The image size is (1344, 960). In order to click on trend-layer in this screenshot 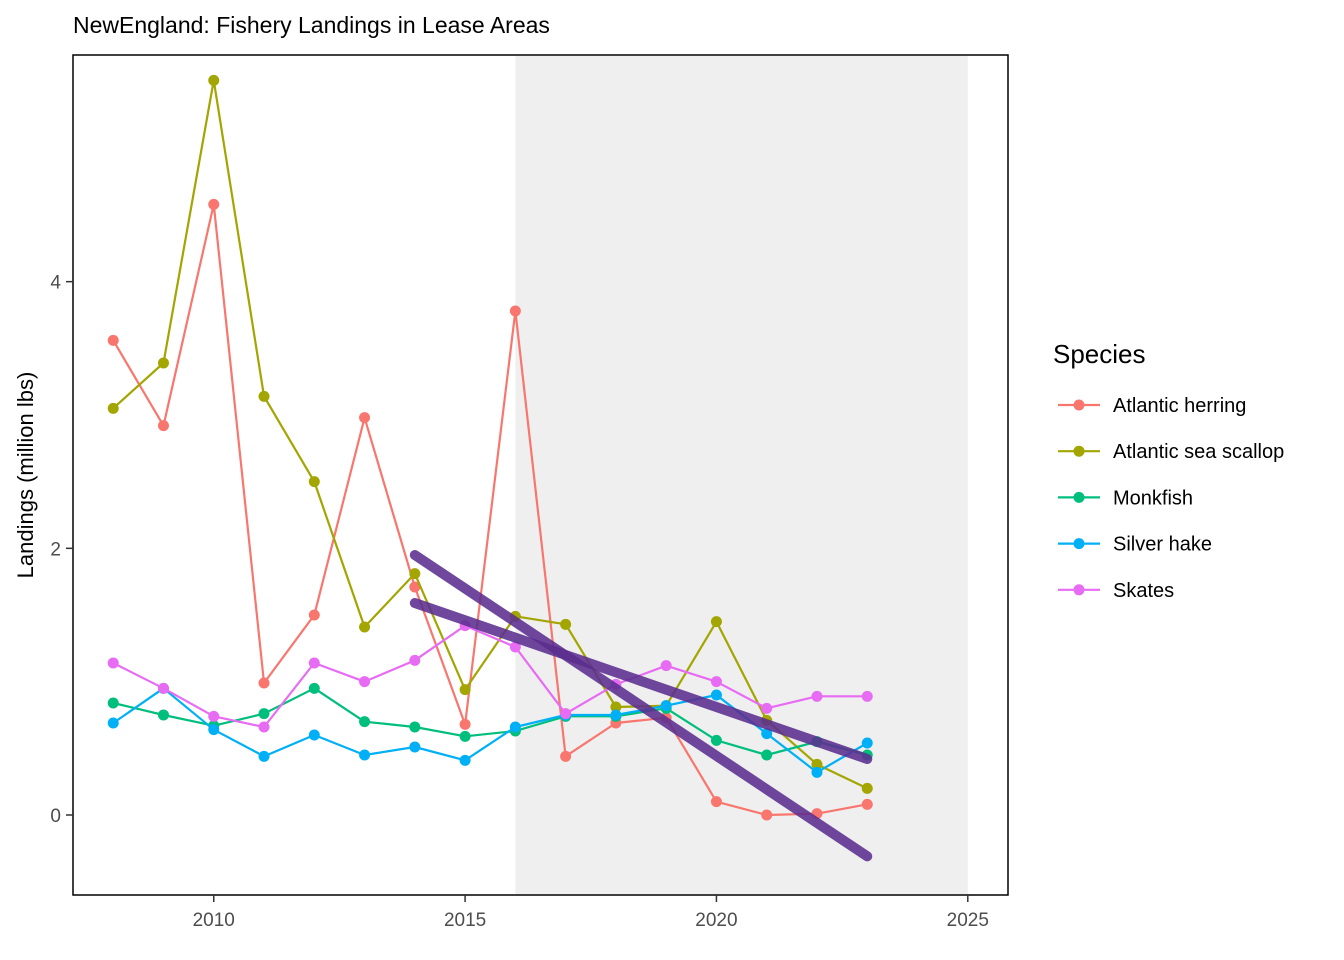, I will do `click(641, 706)`.